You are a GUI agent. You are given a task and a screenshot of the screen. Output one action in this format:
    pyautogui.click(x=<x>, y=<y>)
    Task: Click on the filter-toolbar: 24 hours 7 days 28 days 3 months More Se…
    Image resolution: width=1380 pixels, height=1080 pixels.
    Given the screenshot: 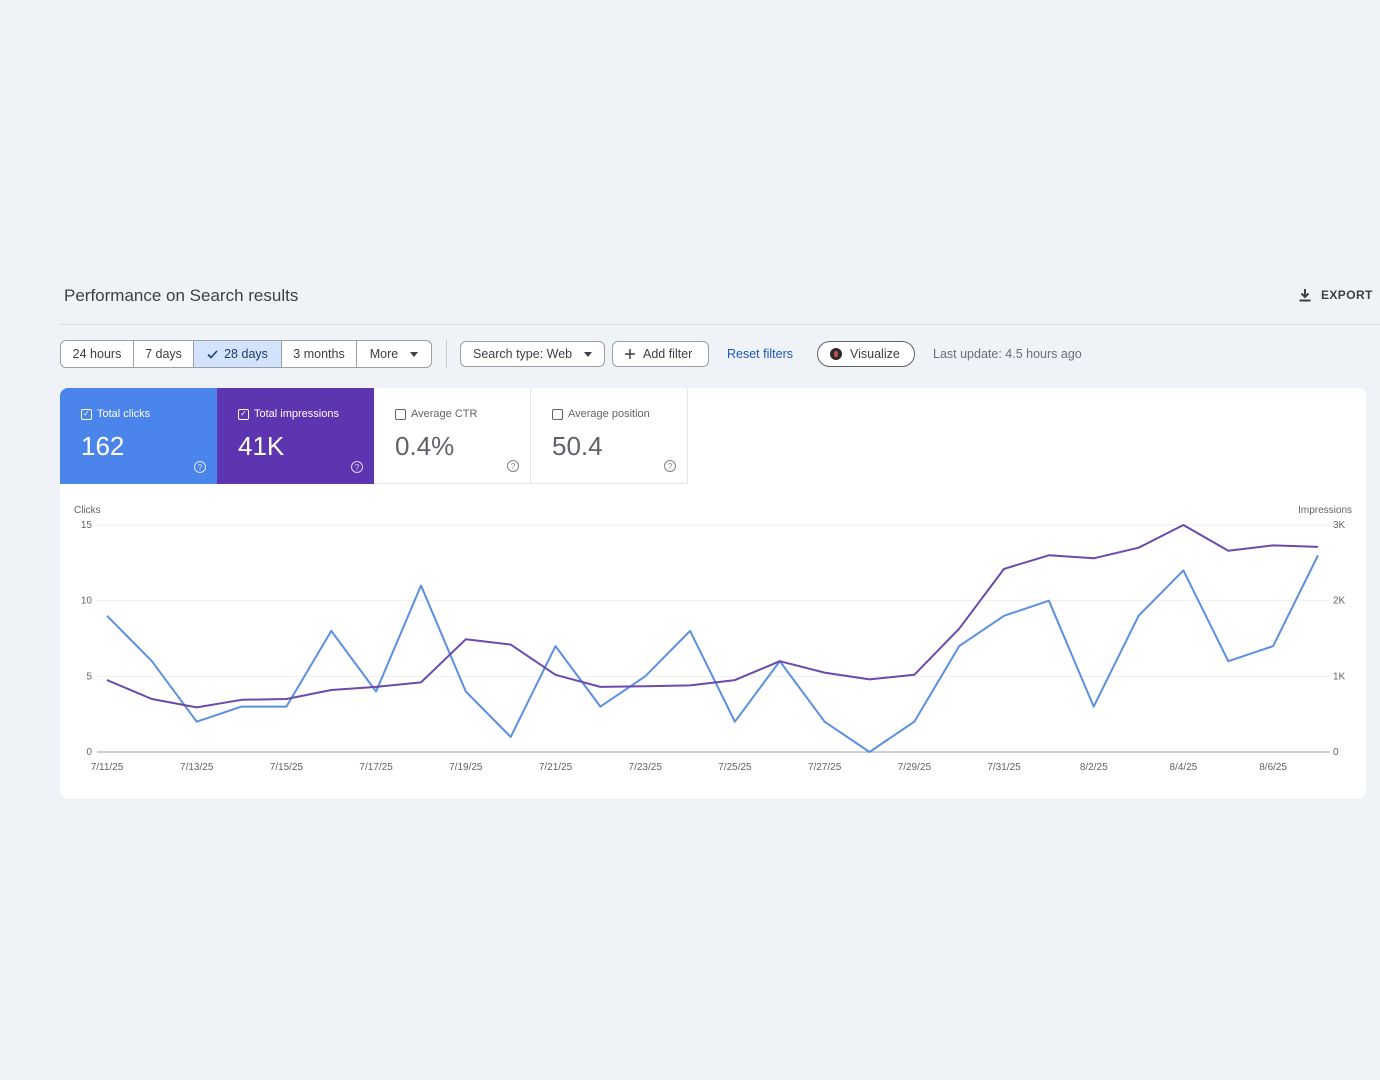 What is the action you would take?
    pyautogui.click(x=571, y=354)
    